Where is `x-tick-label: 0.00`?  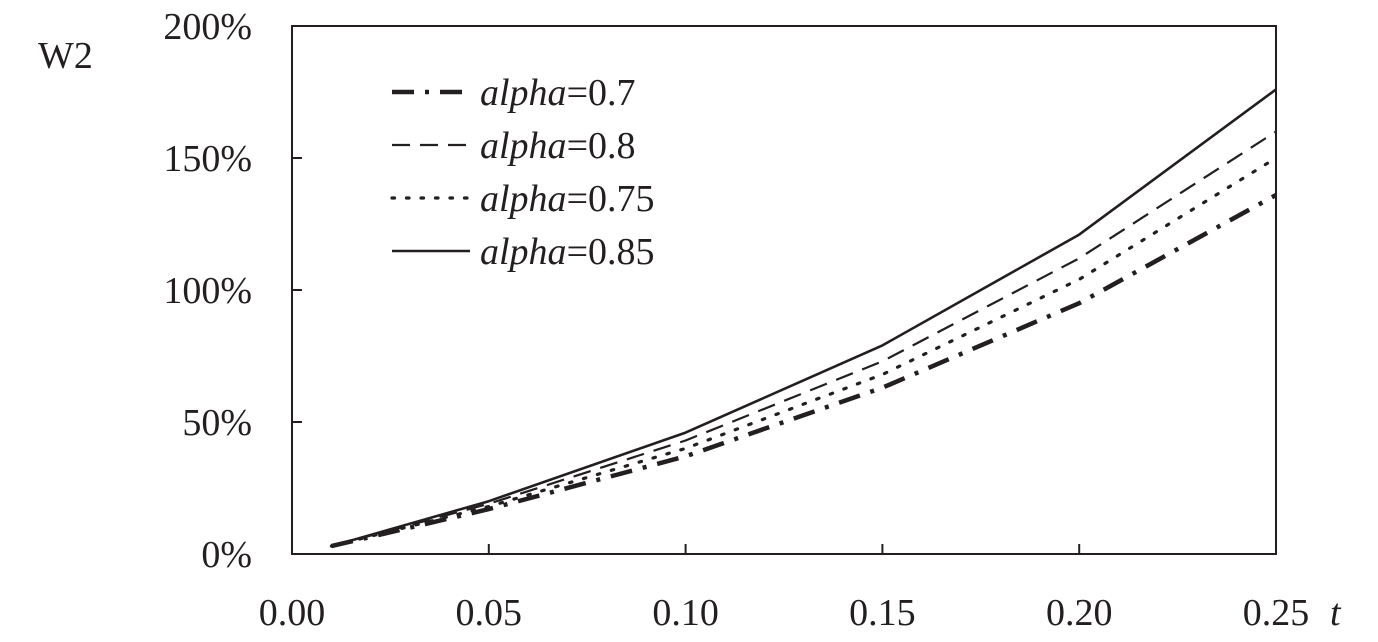
x-tick-label: 0.00 is located at coordinates (292, 613).